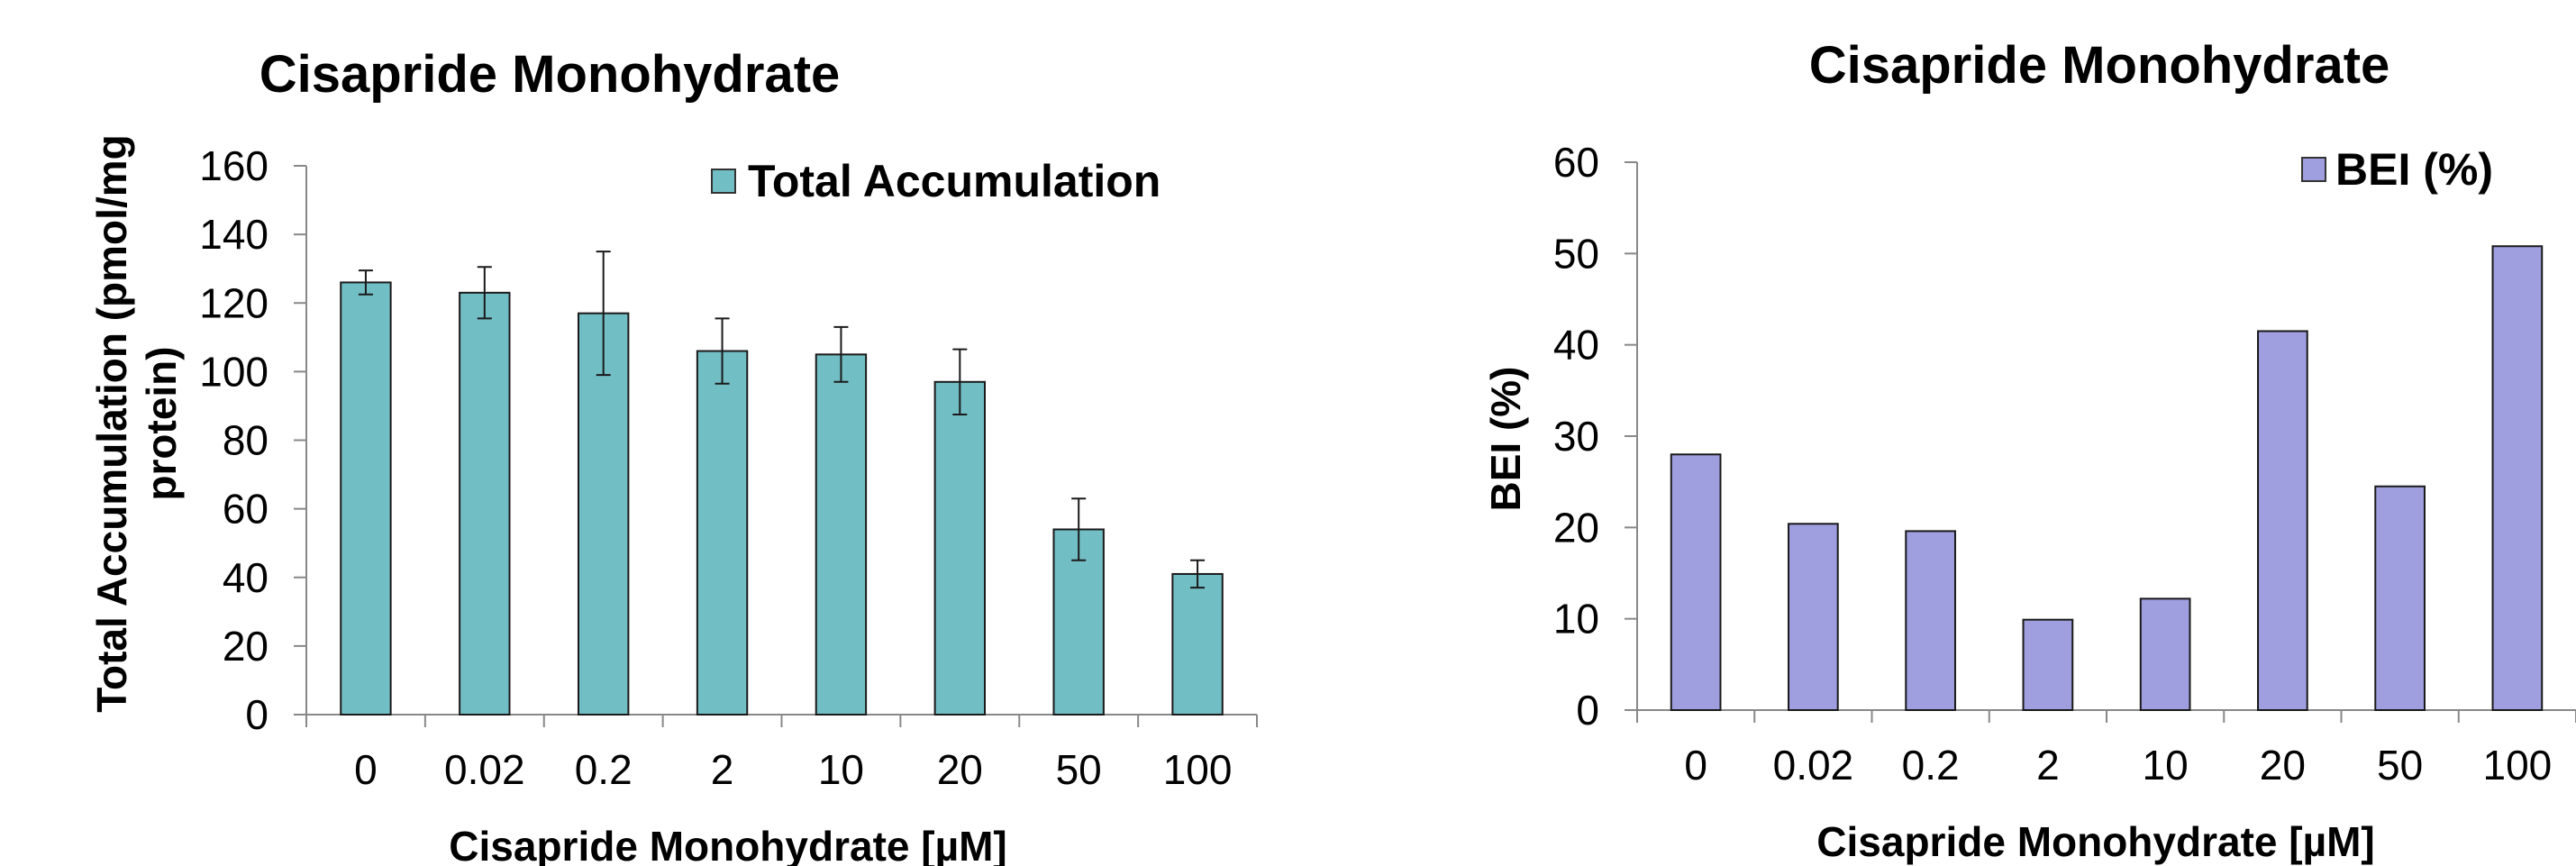 The height and width of the screenshot is (866, 2576). Describe the element at coordinates (1505, 439) in the screenshot. I see `y-axis-title: BEI (%)` at that location.